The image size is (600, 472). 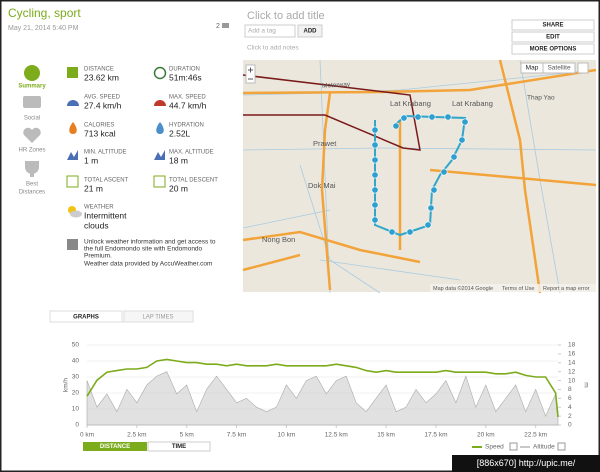 What do you see at coordinates (336, 435) in the screenshot?
I see `x-tick-label: 12.5 km` at bounding box center [336, 435].